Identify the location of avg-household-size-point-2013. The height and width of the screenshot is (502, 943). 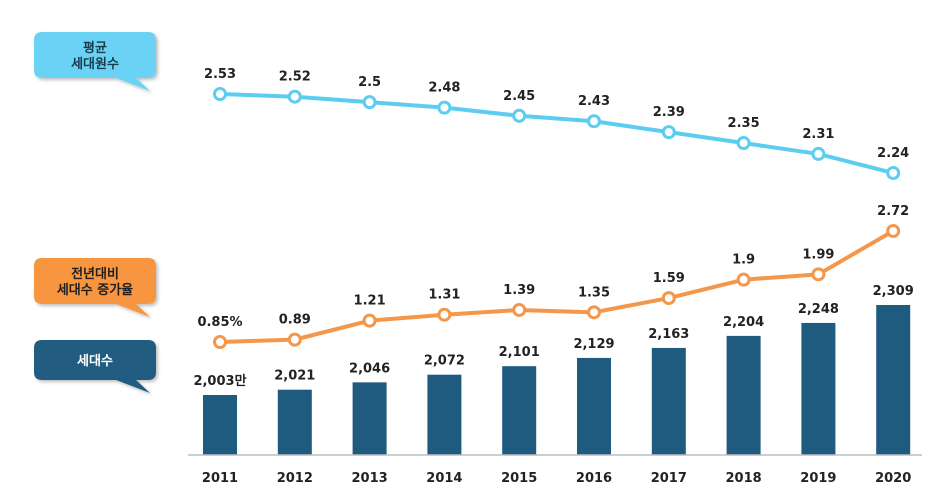
(369, 102).